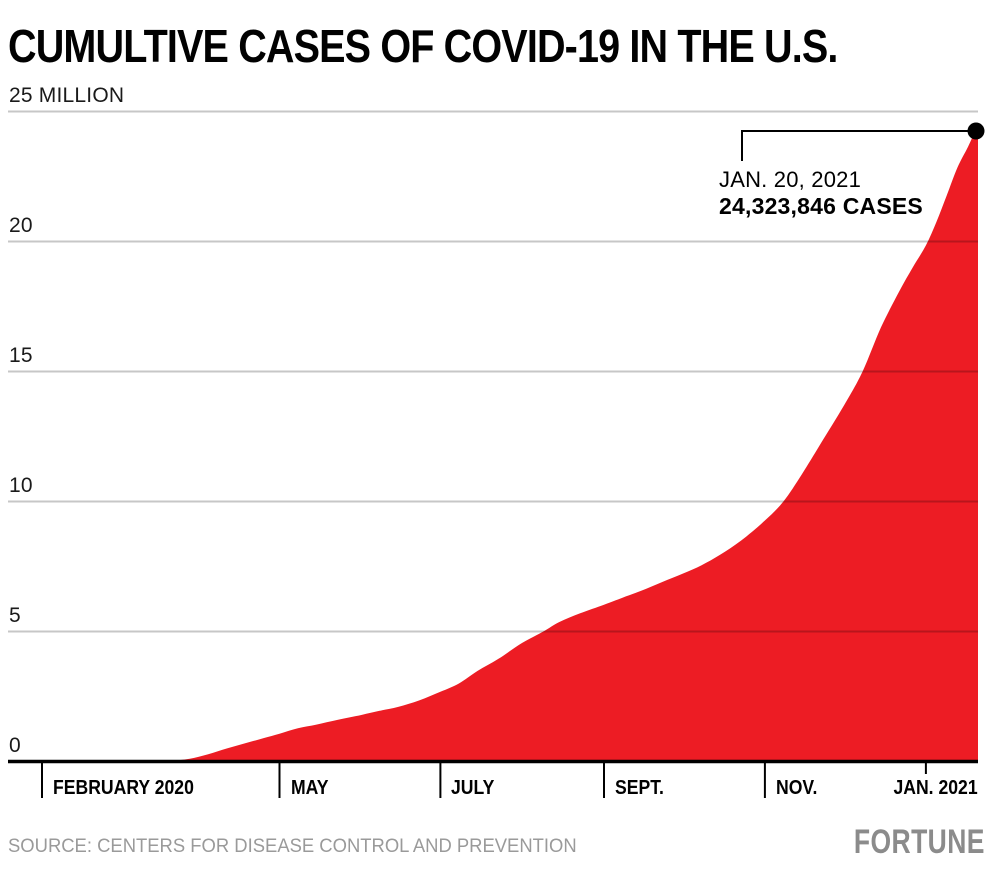  I want to click on y-axis-label-25: 25 MILLION, so click(67, 95).